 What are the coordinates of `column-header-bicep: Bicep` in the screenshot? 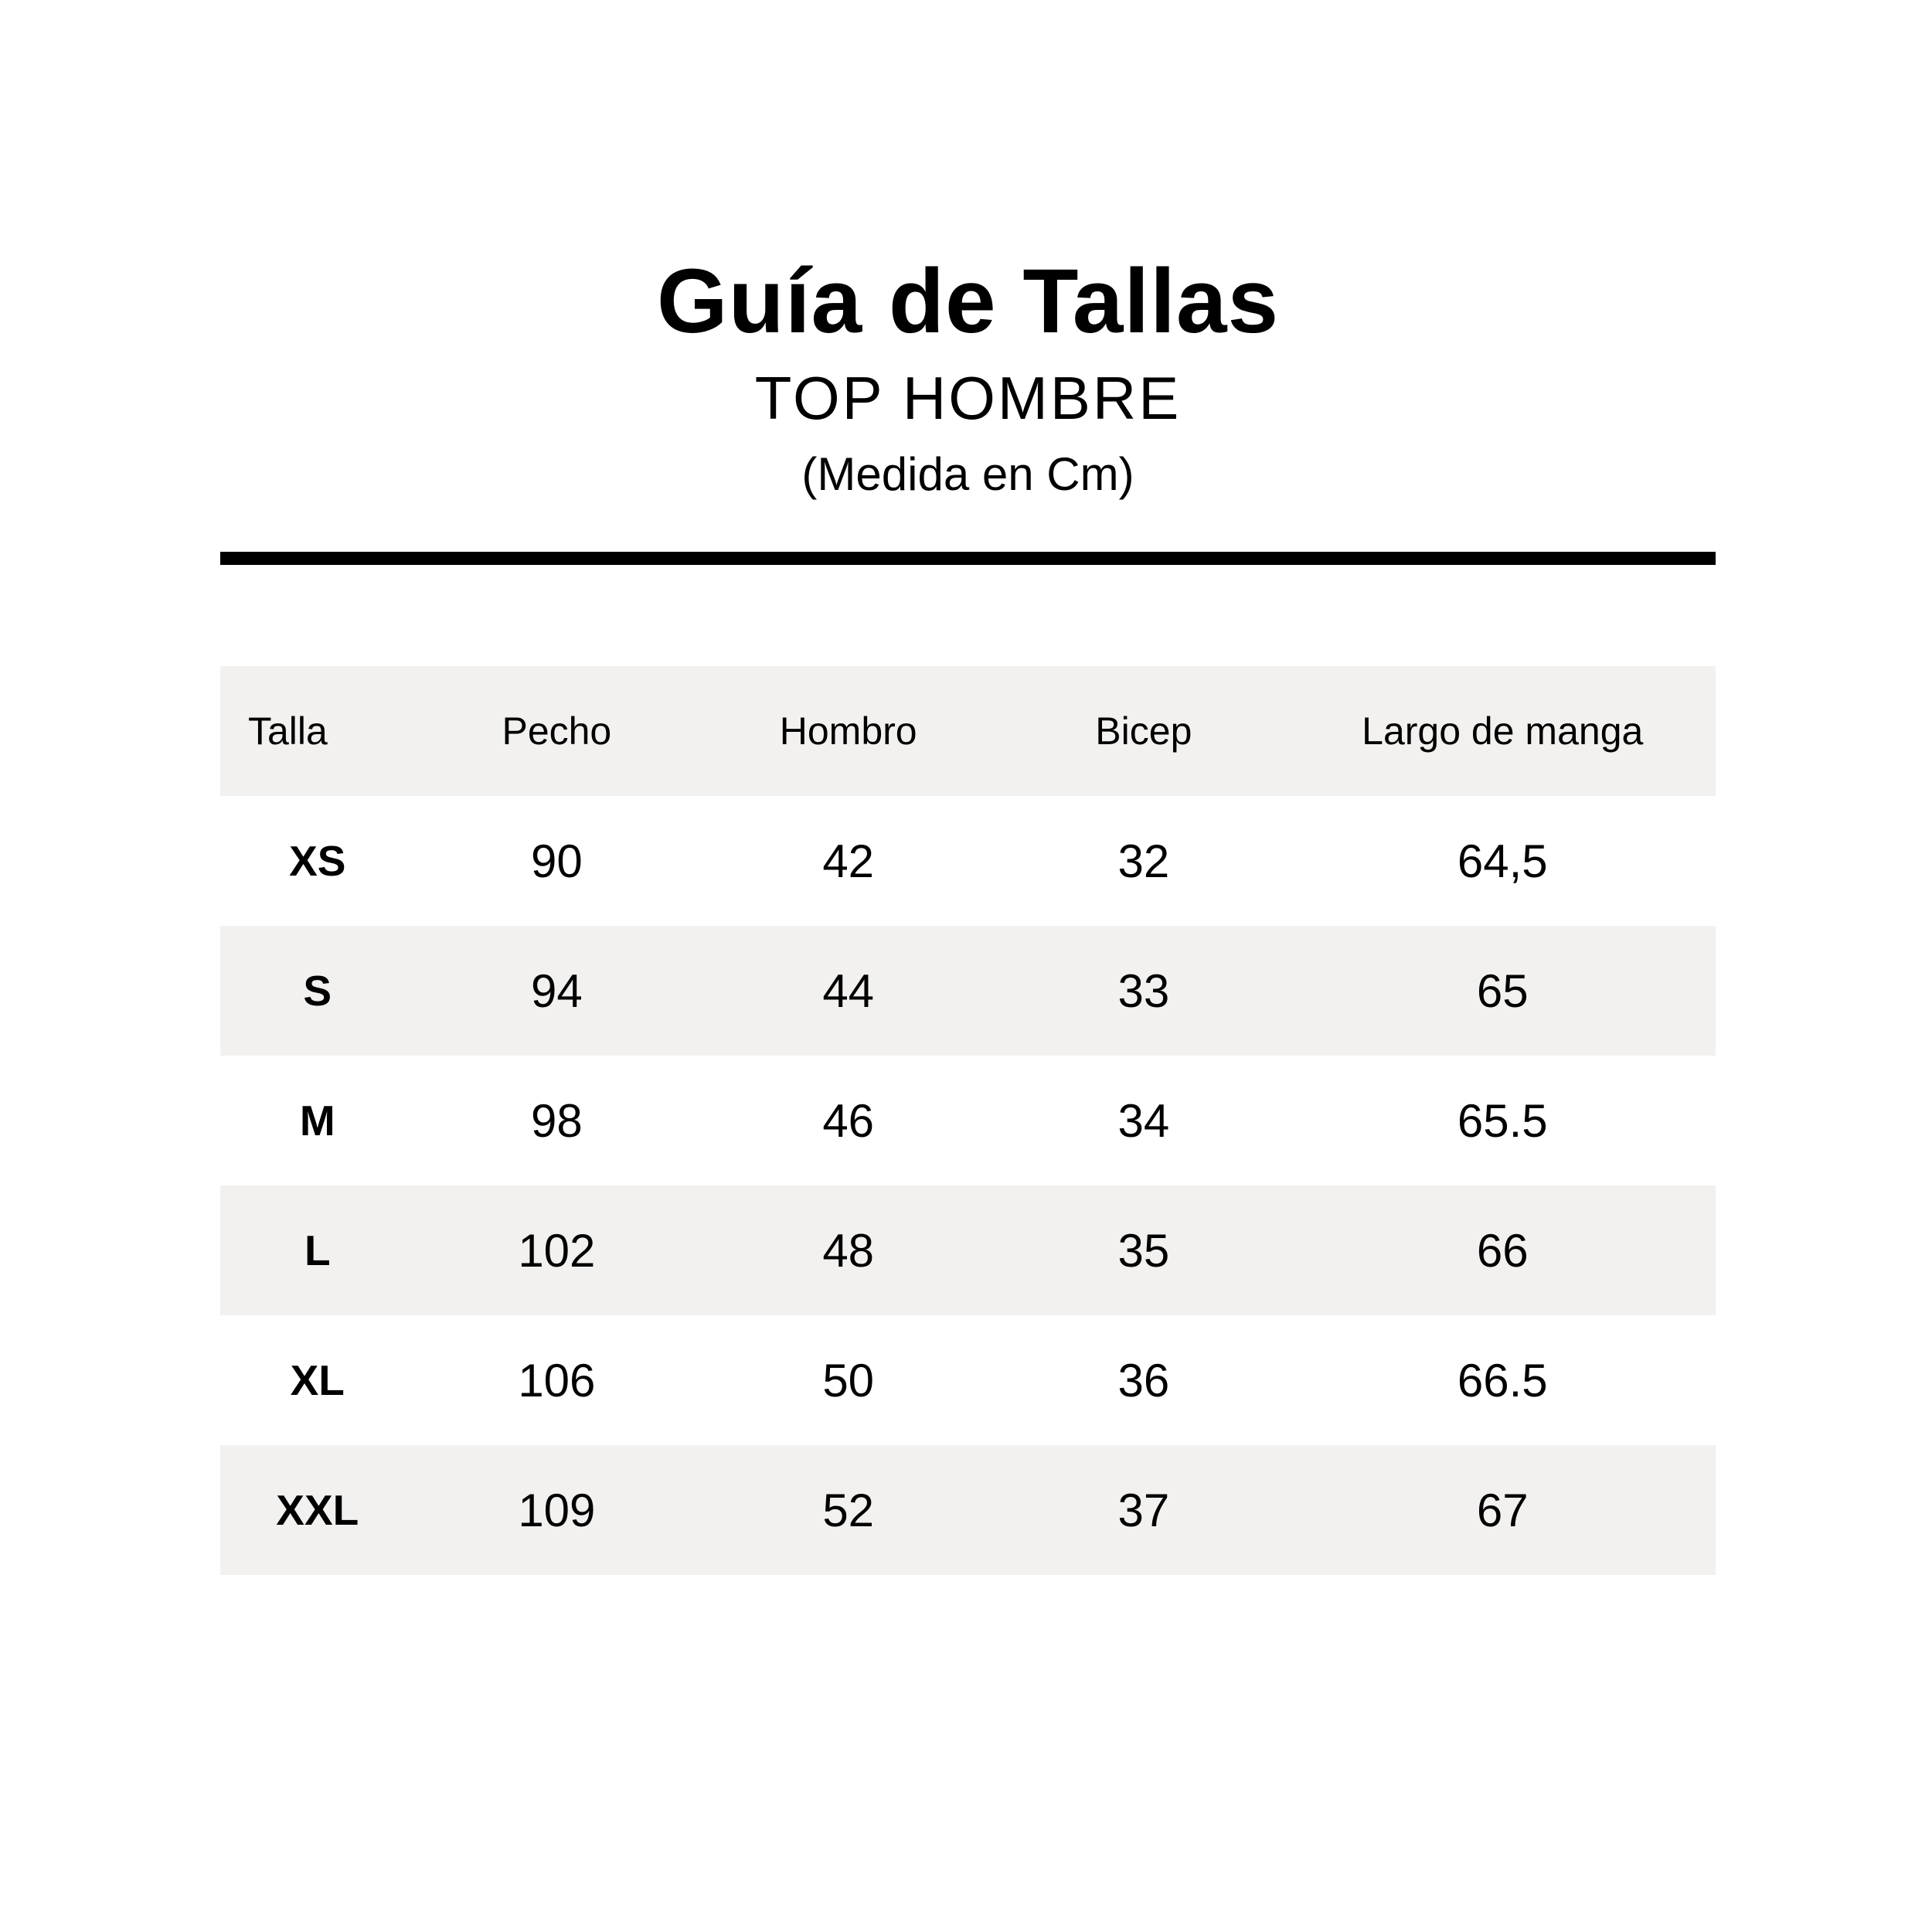 It's located at (1143, 731).